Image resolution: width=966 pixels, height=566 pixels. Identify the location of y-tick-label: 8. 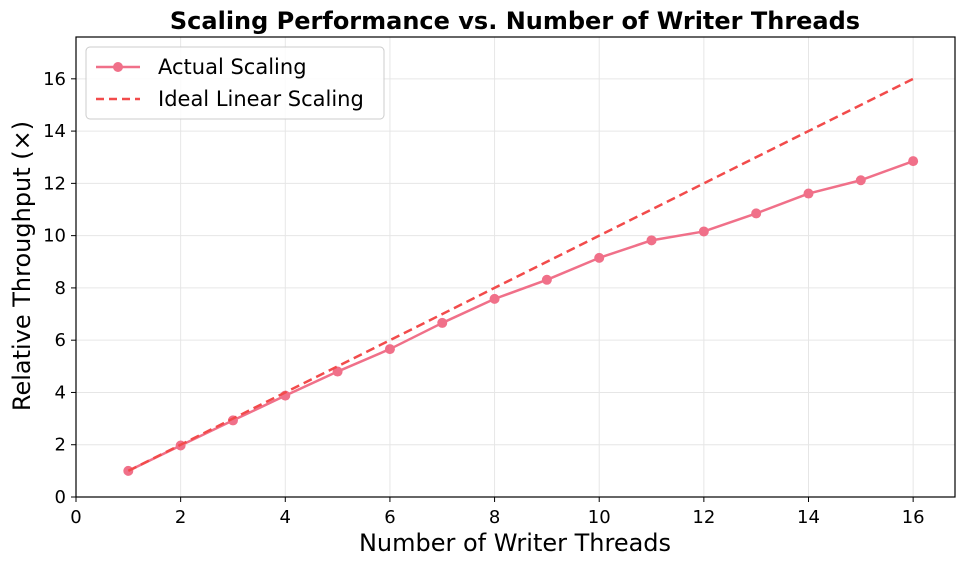
(60, 288).